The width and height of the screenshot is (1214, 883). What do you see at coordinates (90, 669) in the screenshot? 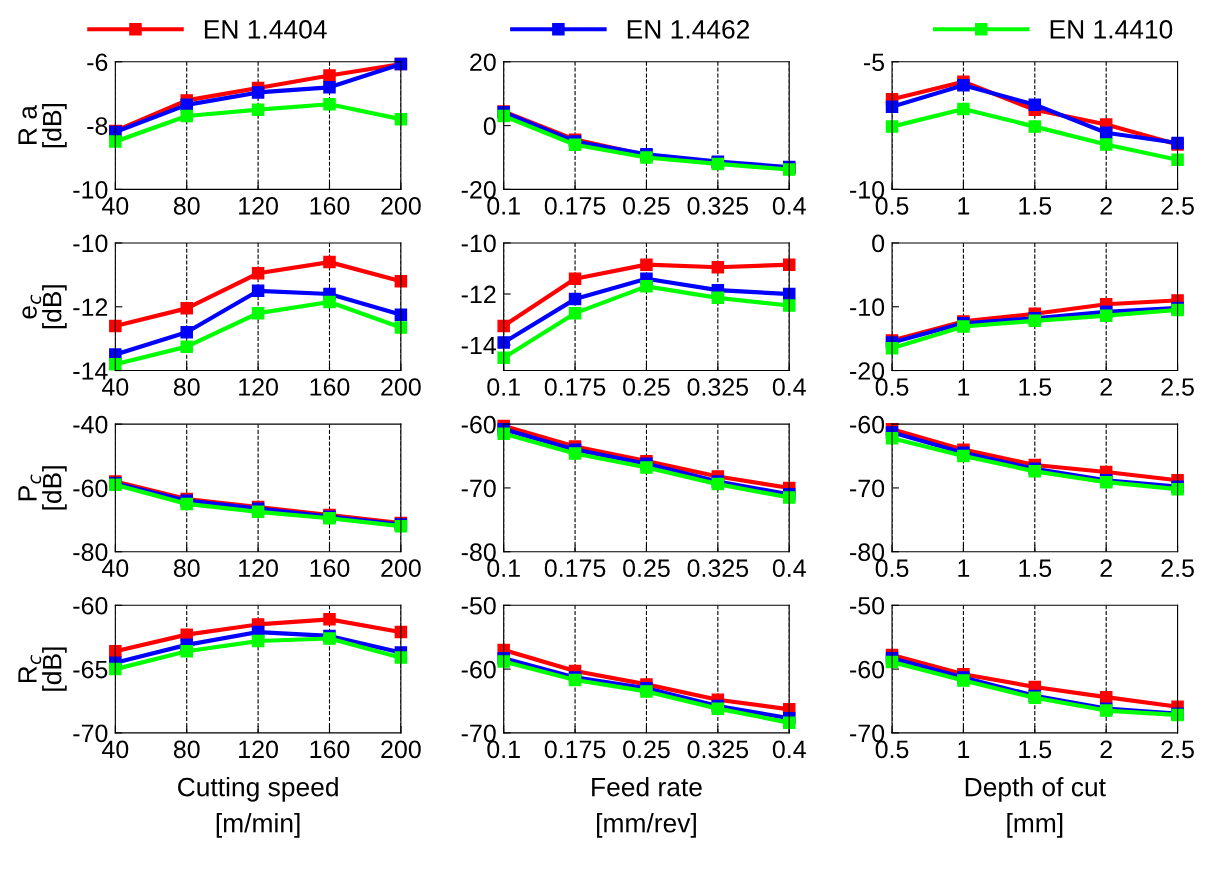
I see `y-tick-label: -65` at bounding box center [90, 669].